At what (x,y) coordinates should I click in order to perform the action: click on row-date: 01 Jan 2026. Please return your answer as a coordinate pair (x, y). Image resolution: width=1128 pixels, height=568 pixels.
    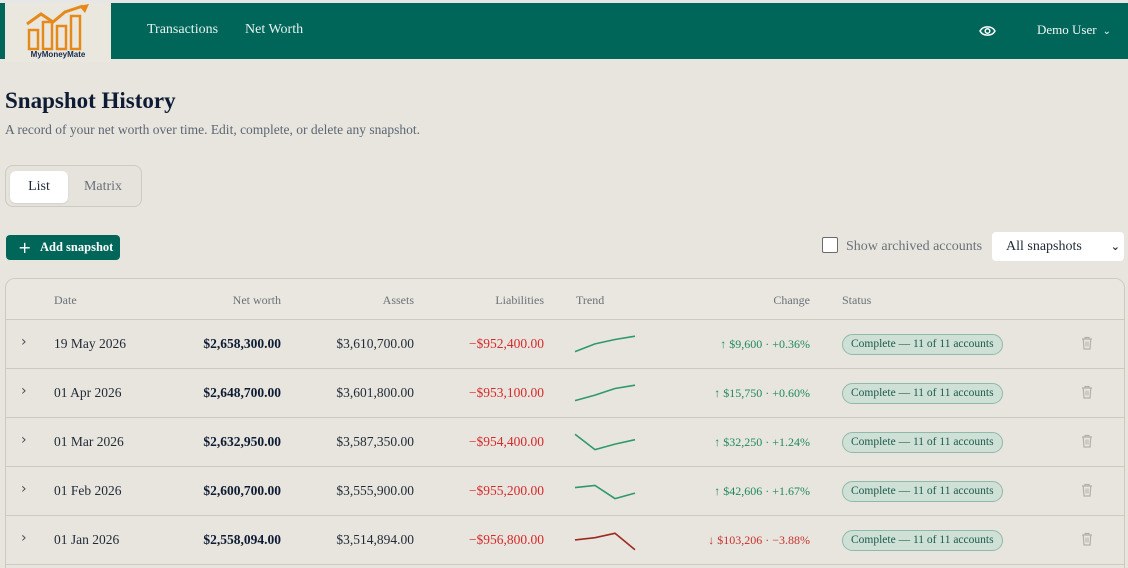
    Looking at the image, I should click on (87, 539).